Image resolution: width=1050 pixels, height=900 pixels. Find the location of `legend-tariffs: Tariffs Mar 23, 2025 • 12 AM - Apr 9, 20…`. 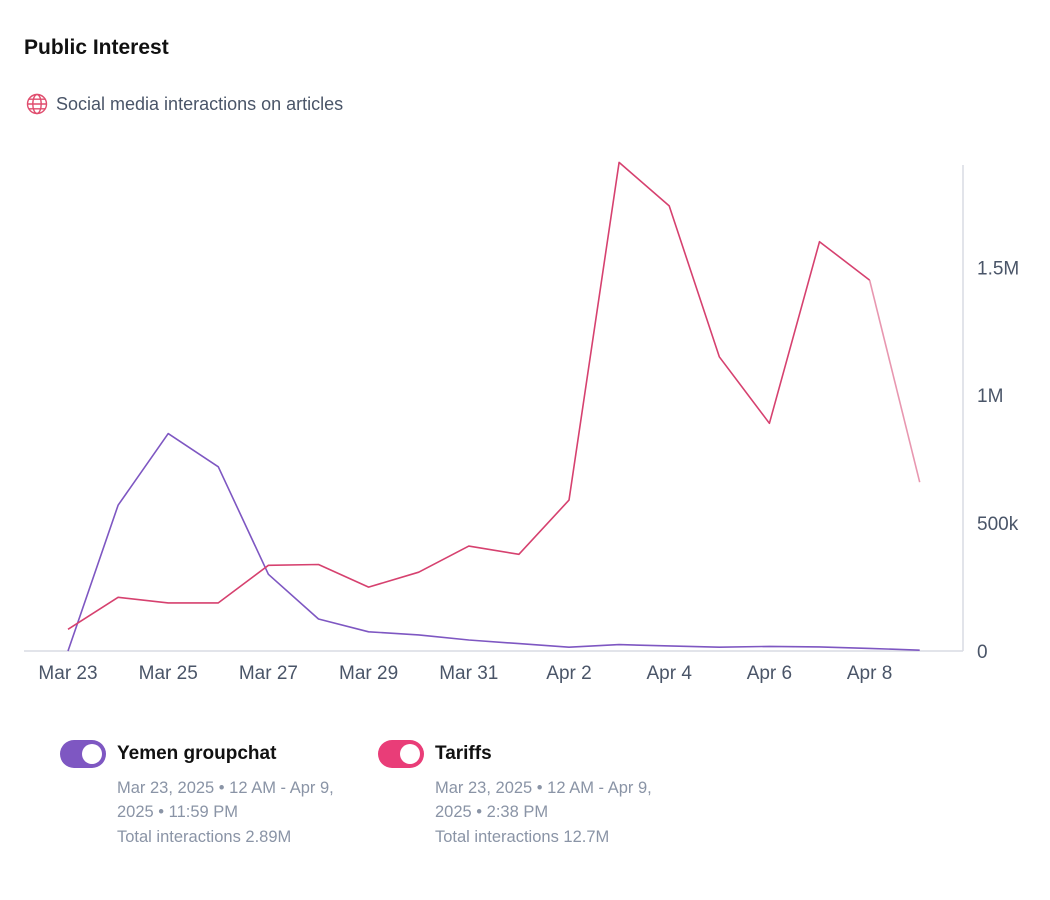

legend-tariffs: Tariffs Mar 23, 2025 • 12 AM - Apr 9, 20… is located at coordinates (531, 795).